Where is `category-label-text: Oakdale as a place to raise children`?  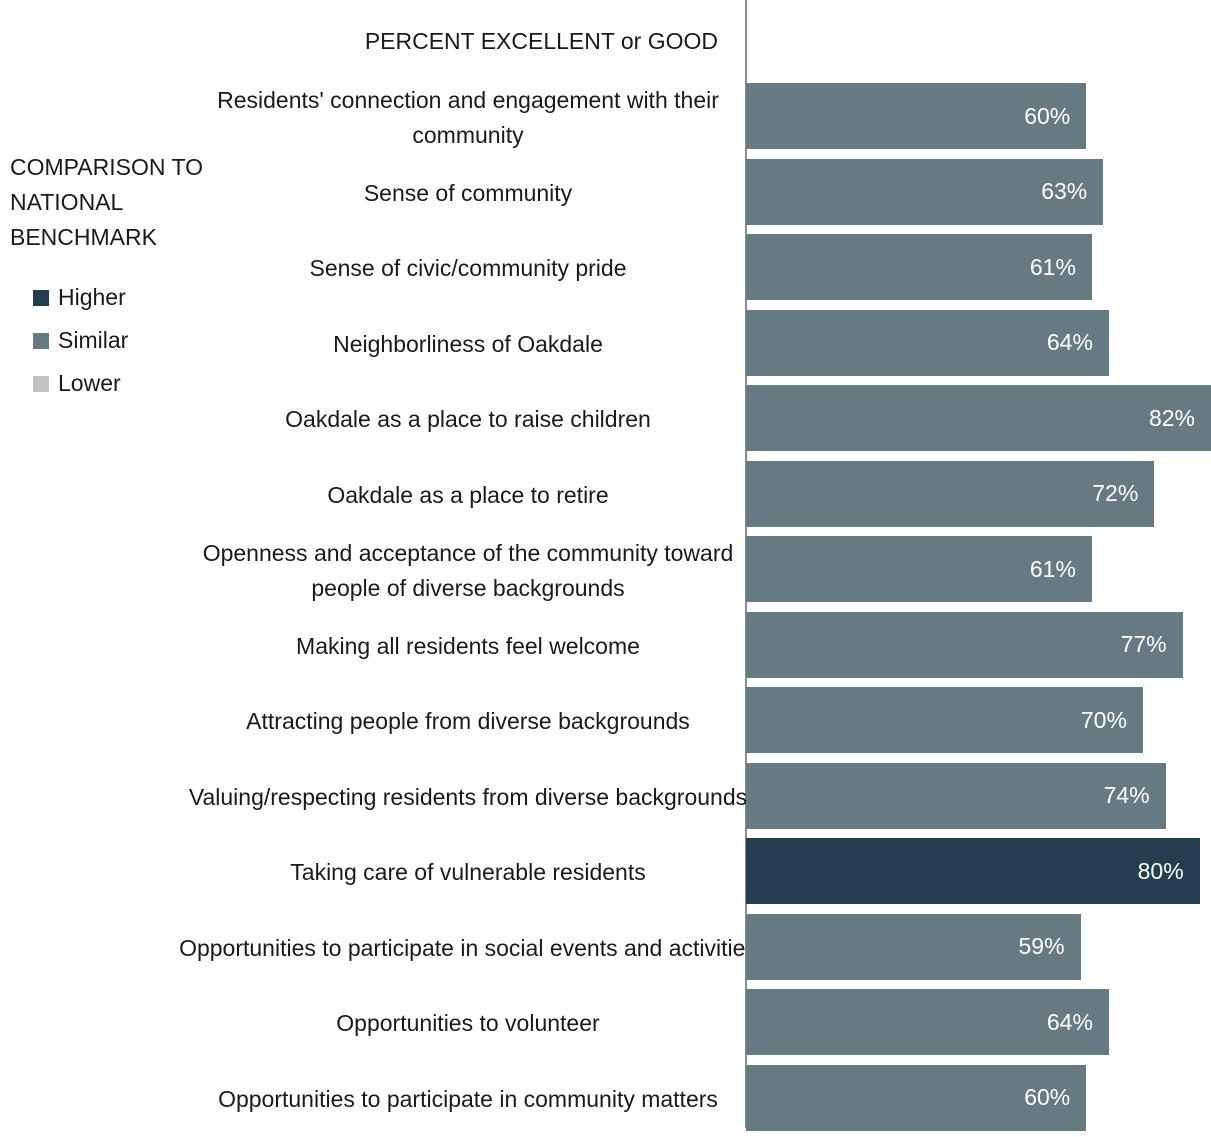 category-label-text: Oakdale as a place to raise children is located at coordinates (468, 419).